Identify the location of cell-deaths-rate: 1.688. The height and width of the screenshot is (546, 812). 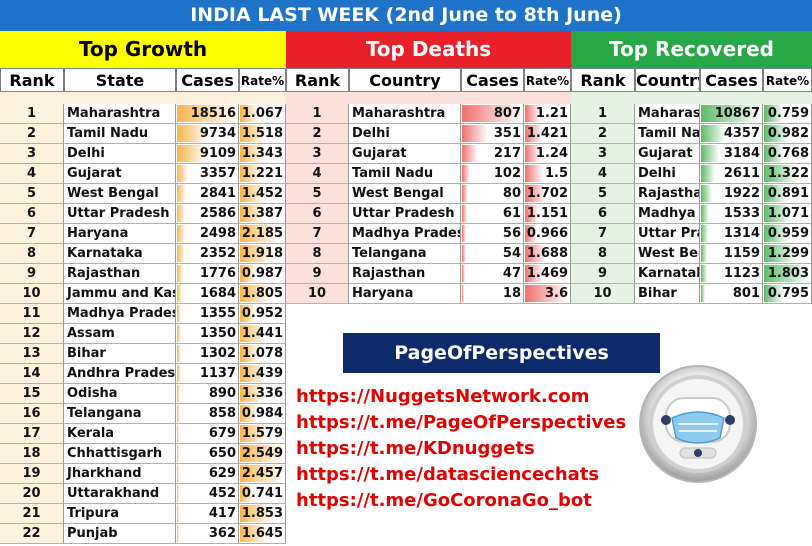
(547, 254).